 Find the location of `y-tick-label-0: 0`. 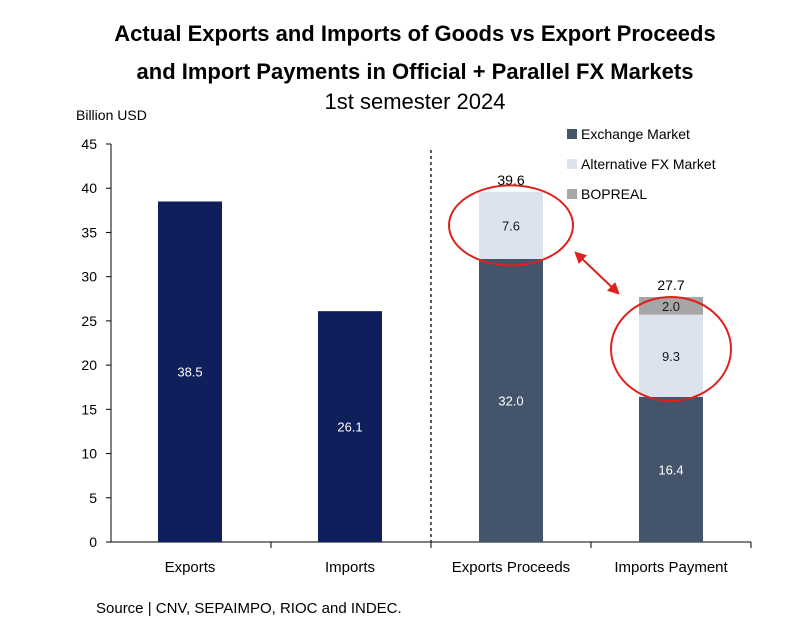

y-tick-label-0: 0 is located at coordinates (93, 542).